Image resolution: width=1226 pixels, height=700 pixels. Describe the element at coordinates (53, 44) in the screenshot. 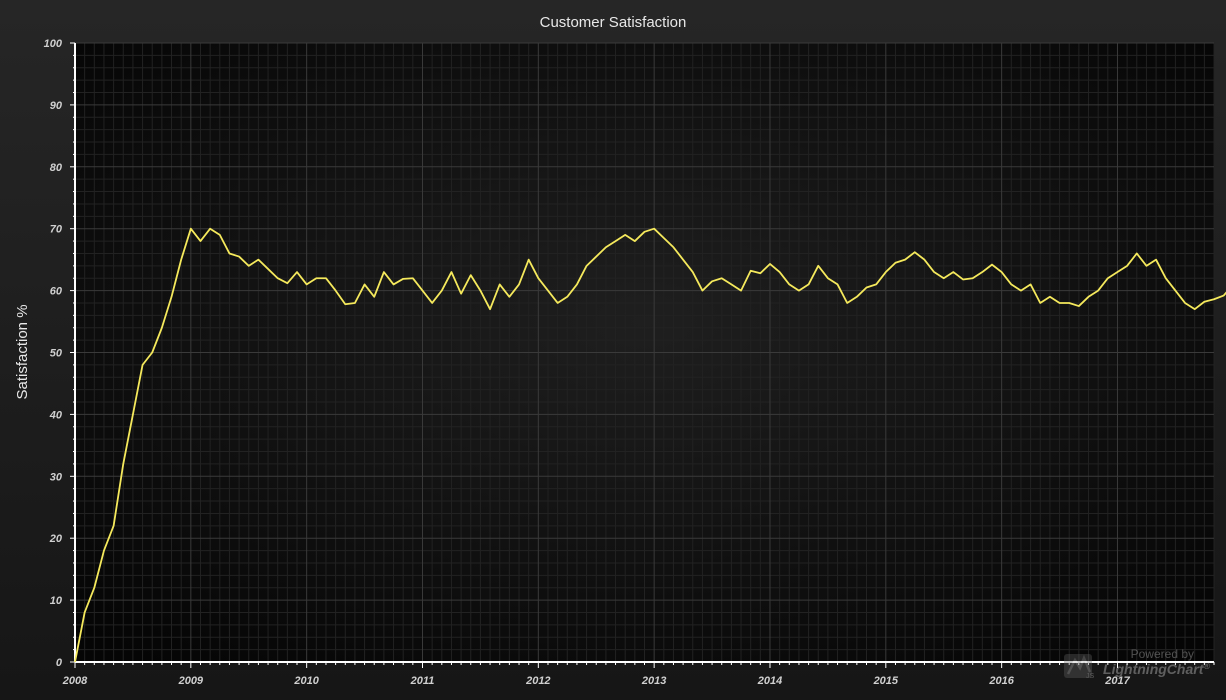

I see `y-tick-label: 100` at that location.